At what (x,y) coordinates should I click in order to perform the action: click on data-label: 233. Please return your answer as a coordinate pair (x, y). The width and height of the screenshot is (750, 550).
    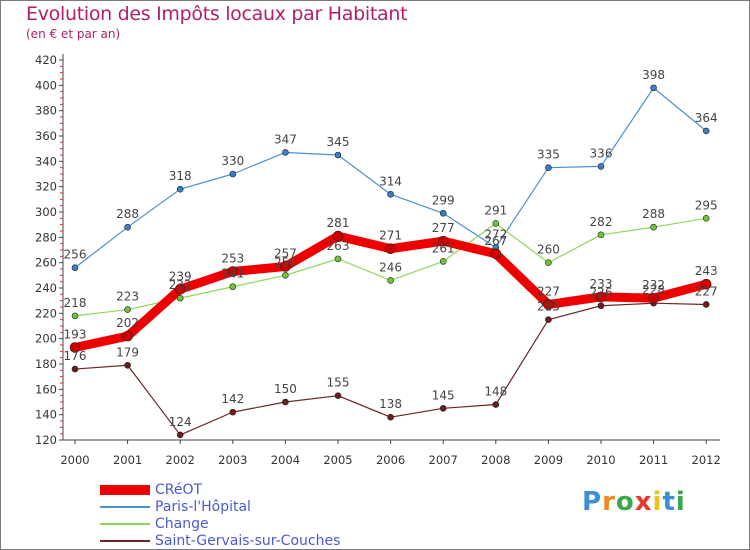
    Looking at the image, I should click on (601, 284).